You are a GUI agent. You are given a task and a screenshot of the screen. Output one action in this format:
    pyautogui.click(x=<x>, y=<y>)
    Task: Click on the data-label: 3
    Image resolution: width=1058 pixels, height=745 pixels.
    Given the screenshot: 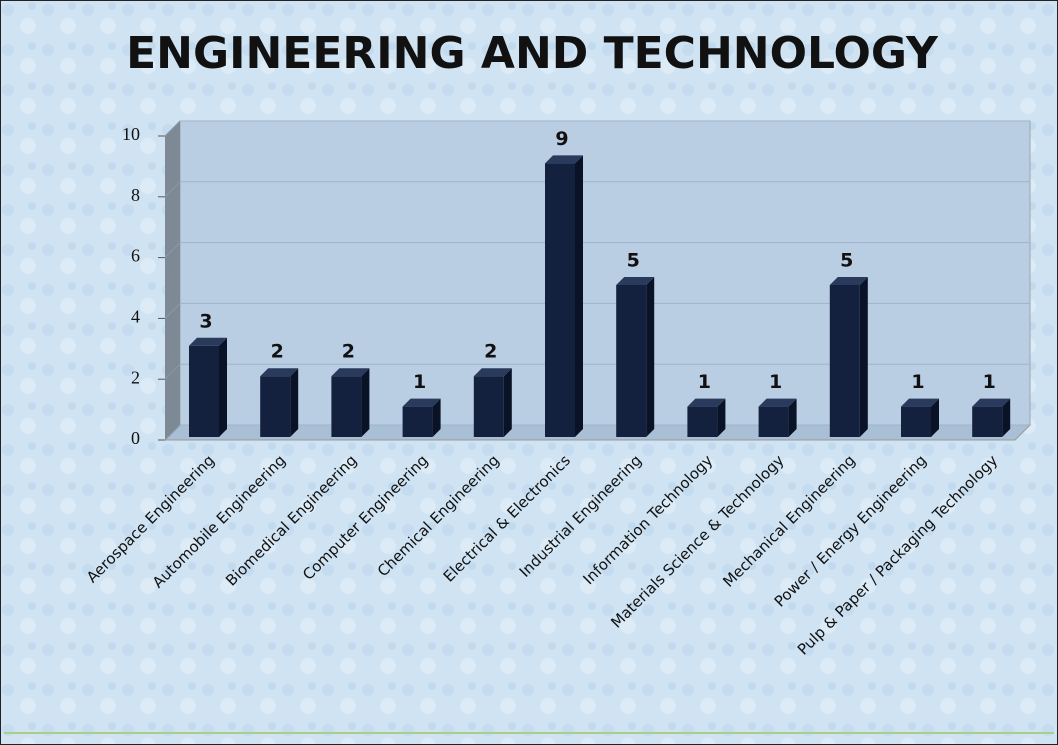 What is the action you would take?
    pyautogui.click(x=205, y=321)
    